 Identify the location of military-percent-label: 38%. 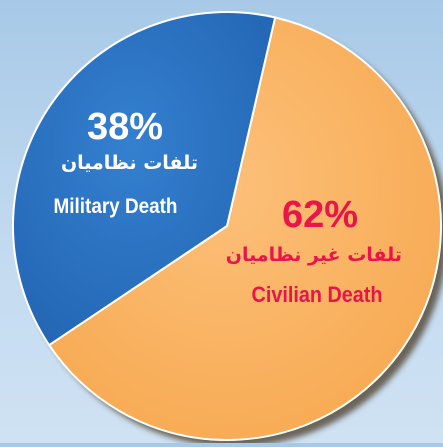
(125, 127).